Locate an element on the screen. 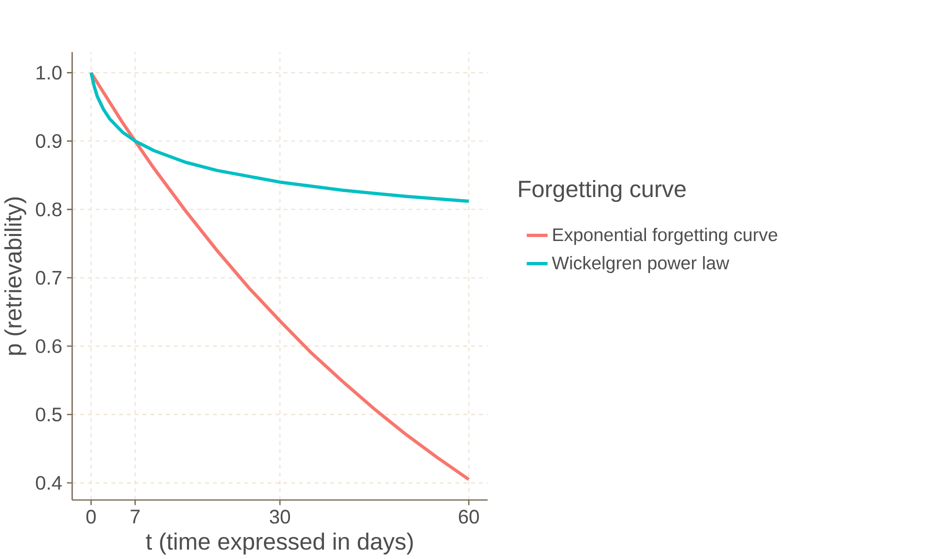 The width and height of the screenshot is (949, 559). y-tick-label: 0.8 is located at coordinates (49, 209).